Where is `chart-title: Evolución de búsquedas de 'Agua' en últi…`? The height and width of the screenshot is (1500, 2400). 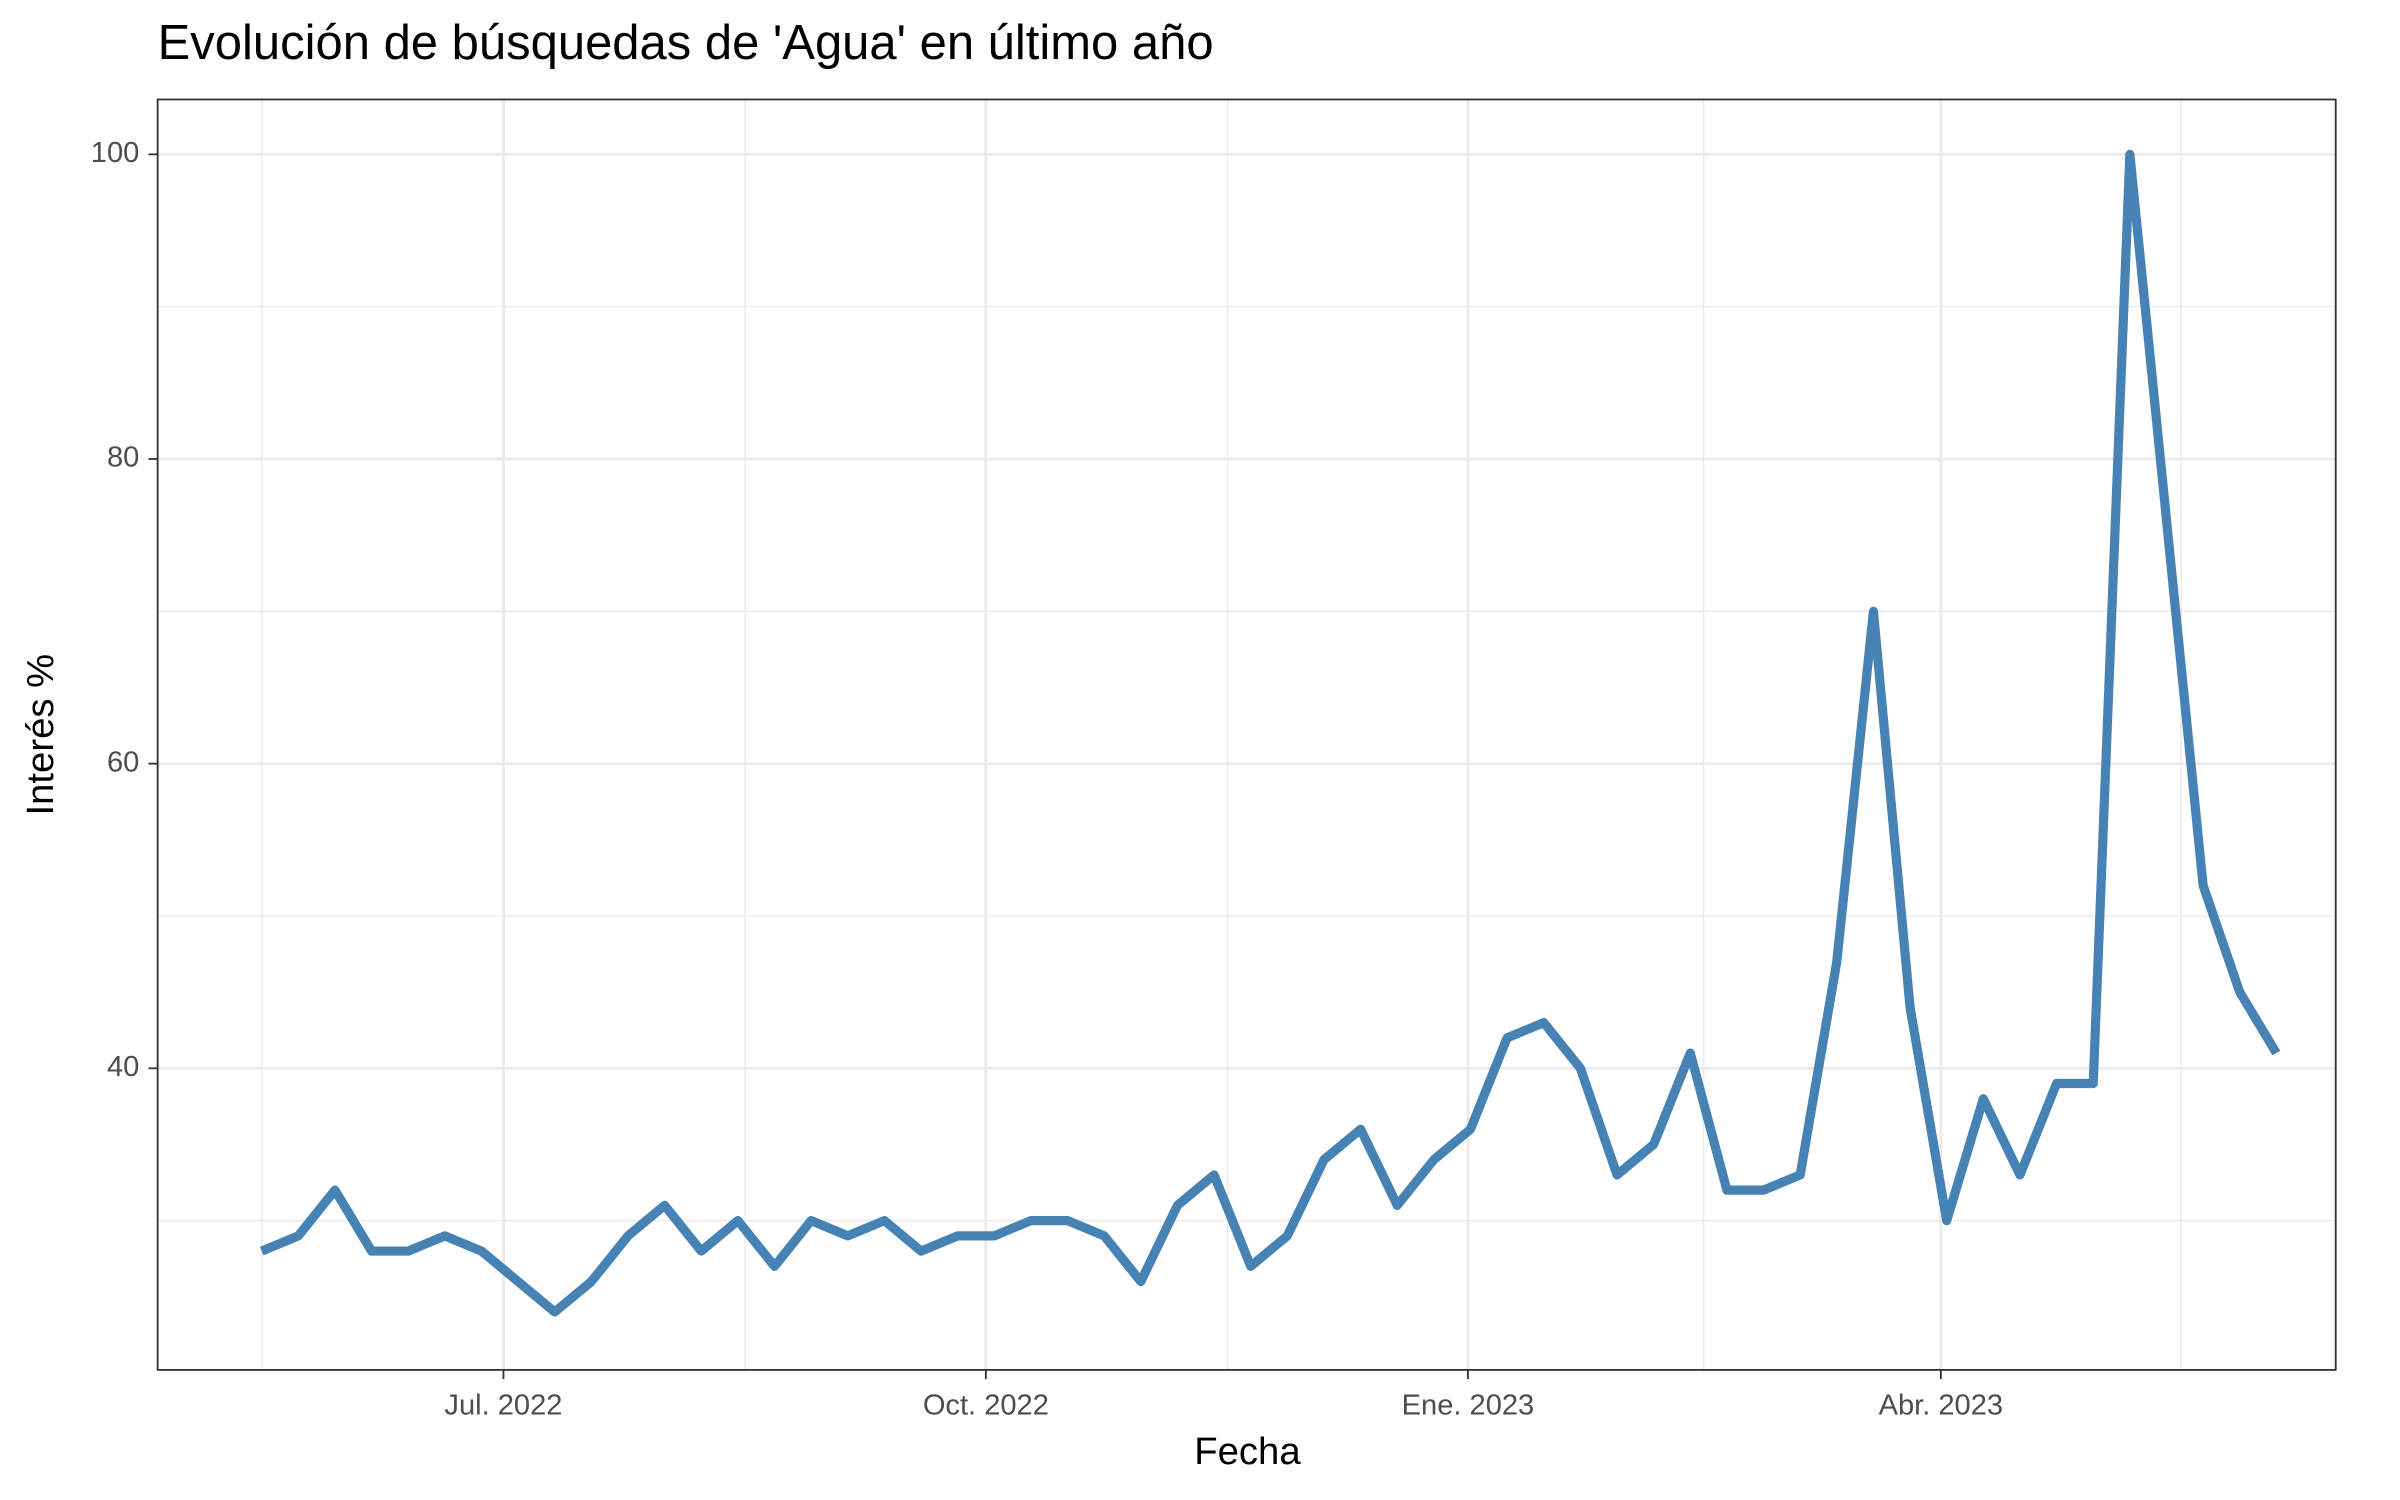 chart-title: Evolución de búsquedas de 'Agua' en últi… is located at coordinates (686, 43).